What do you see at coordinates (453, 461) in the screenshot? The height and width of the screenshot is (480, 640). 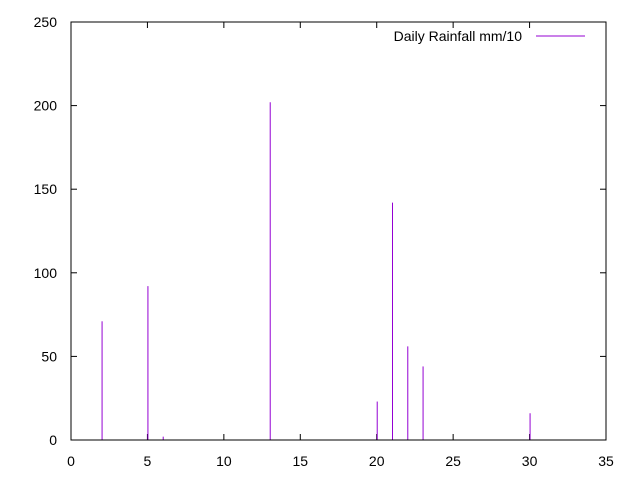 I see `x-tick-label: 25` at bounding box center [453, 461].